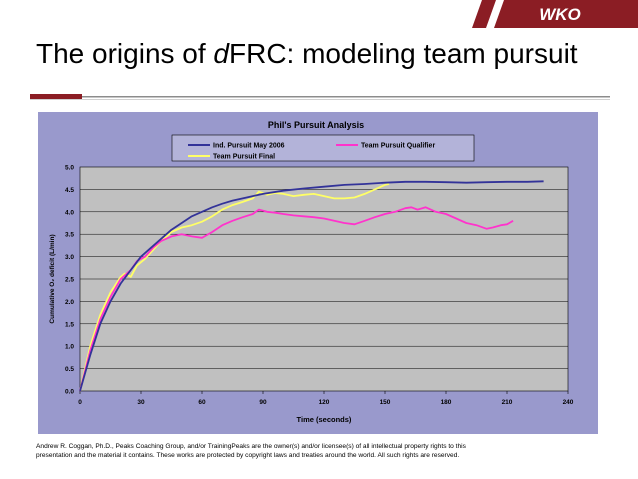  What do you see at coordinates (346, 97) in the screenshot?
I see `title-rule-line` at bounding box center [346, 97].